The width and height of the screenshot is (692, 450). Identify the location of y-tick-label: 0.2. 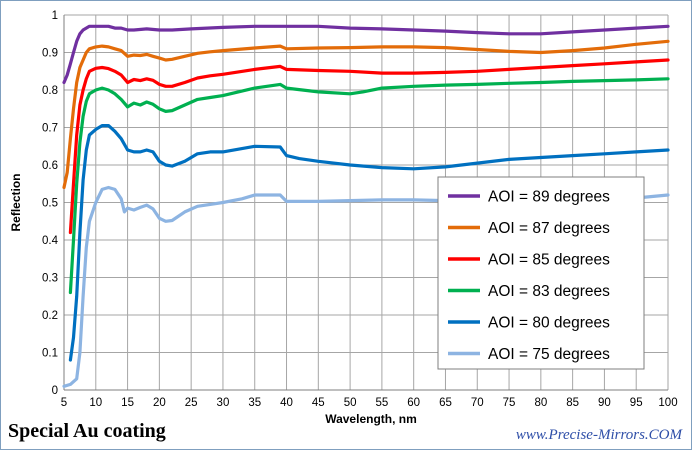
(50, 316).